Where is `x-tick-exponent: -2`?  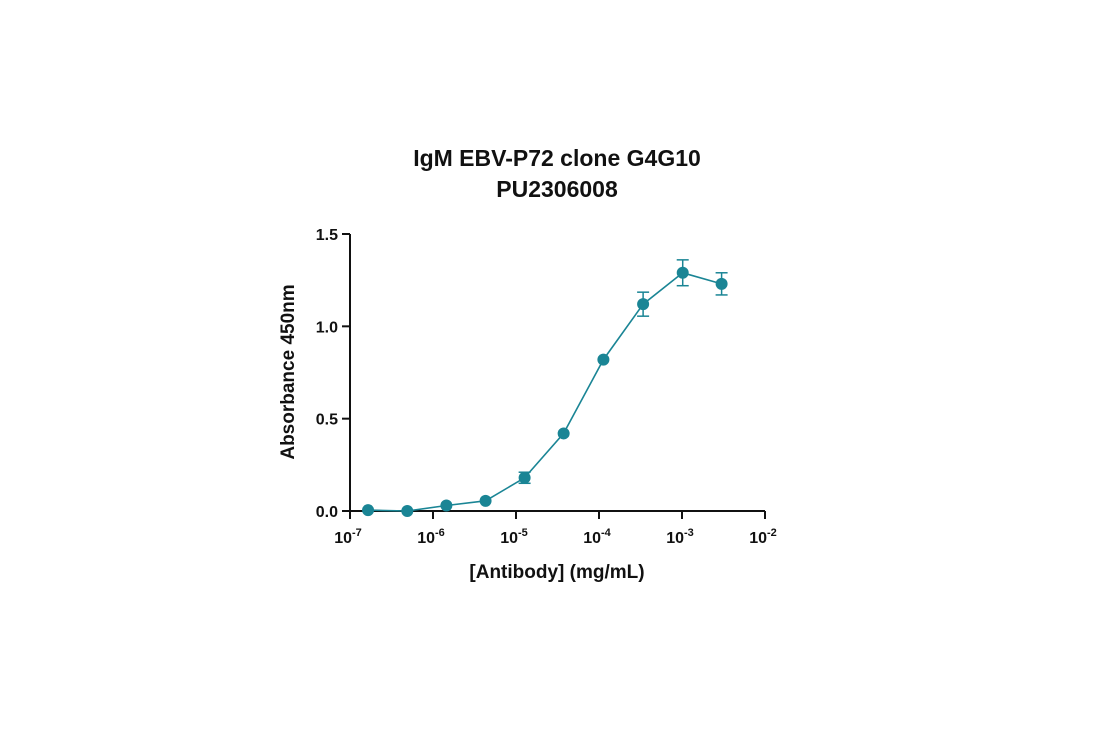 x-tick-exponent: -2 is located at coordinates (772, 533).